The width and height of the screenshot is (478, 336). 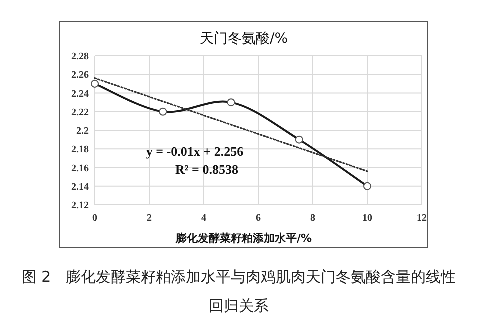 I want to click on y-tick-label: 2.12, so click(x=80, y=206).